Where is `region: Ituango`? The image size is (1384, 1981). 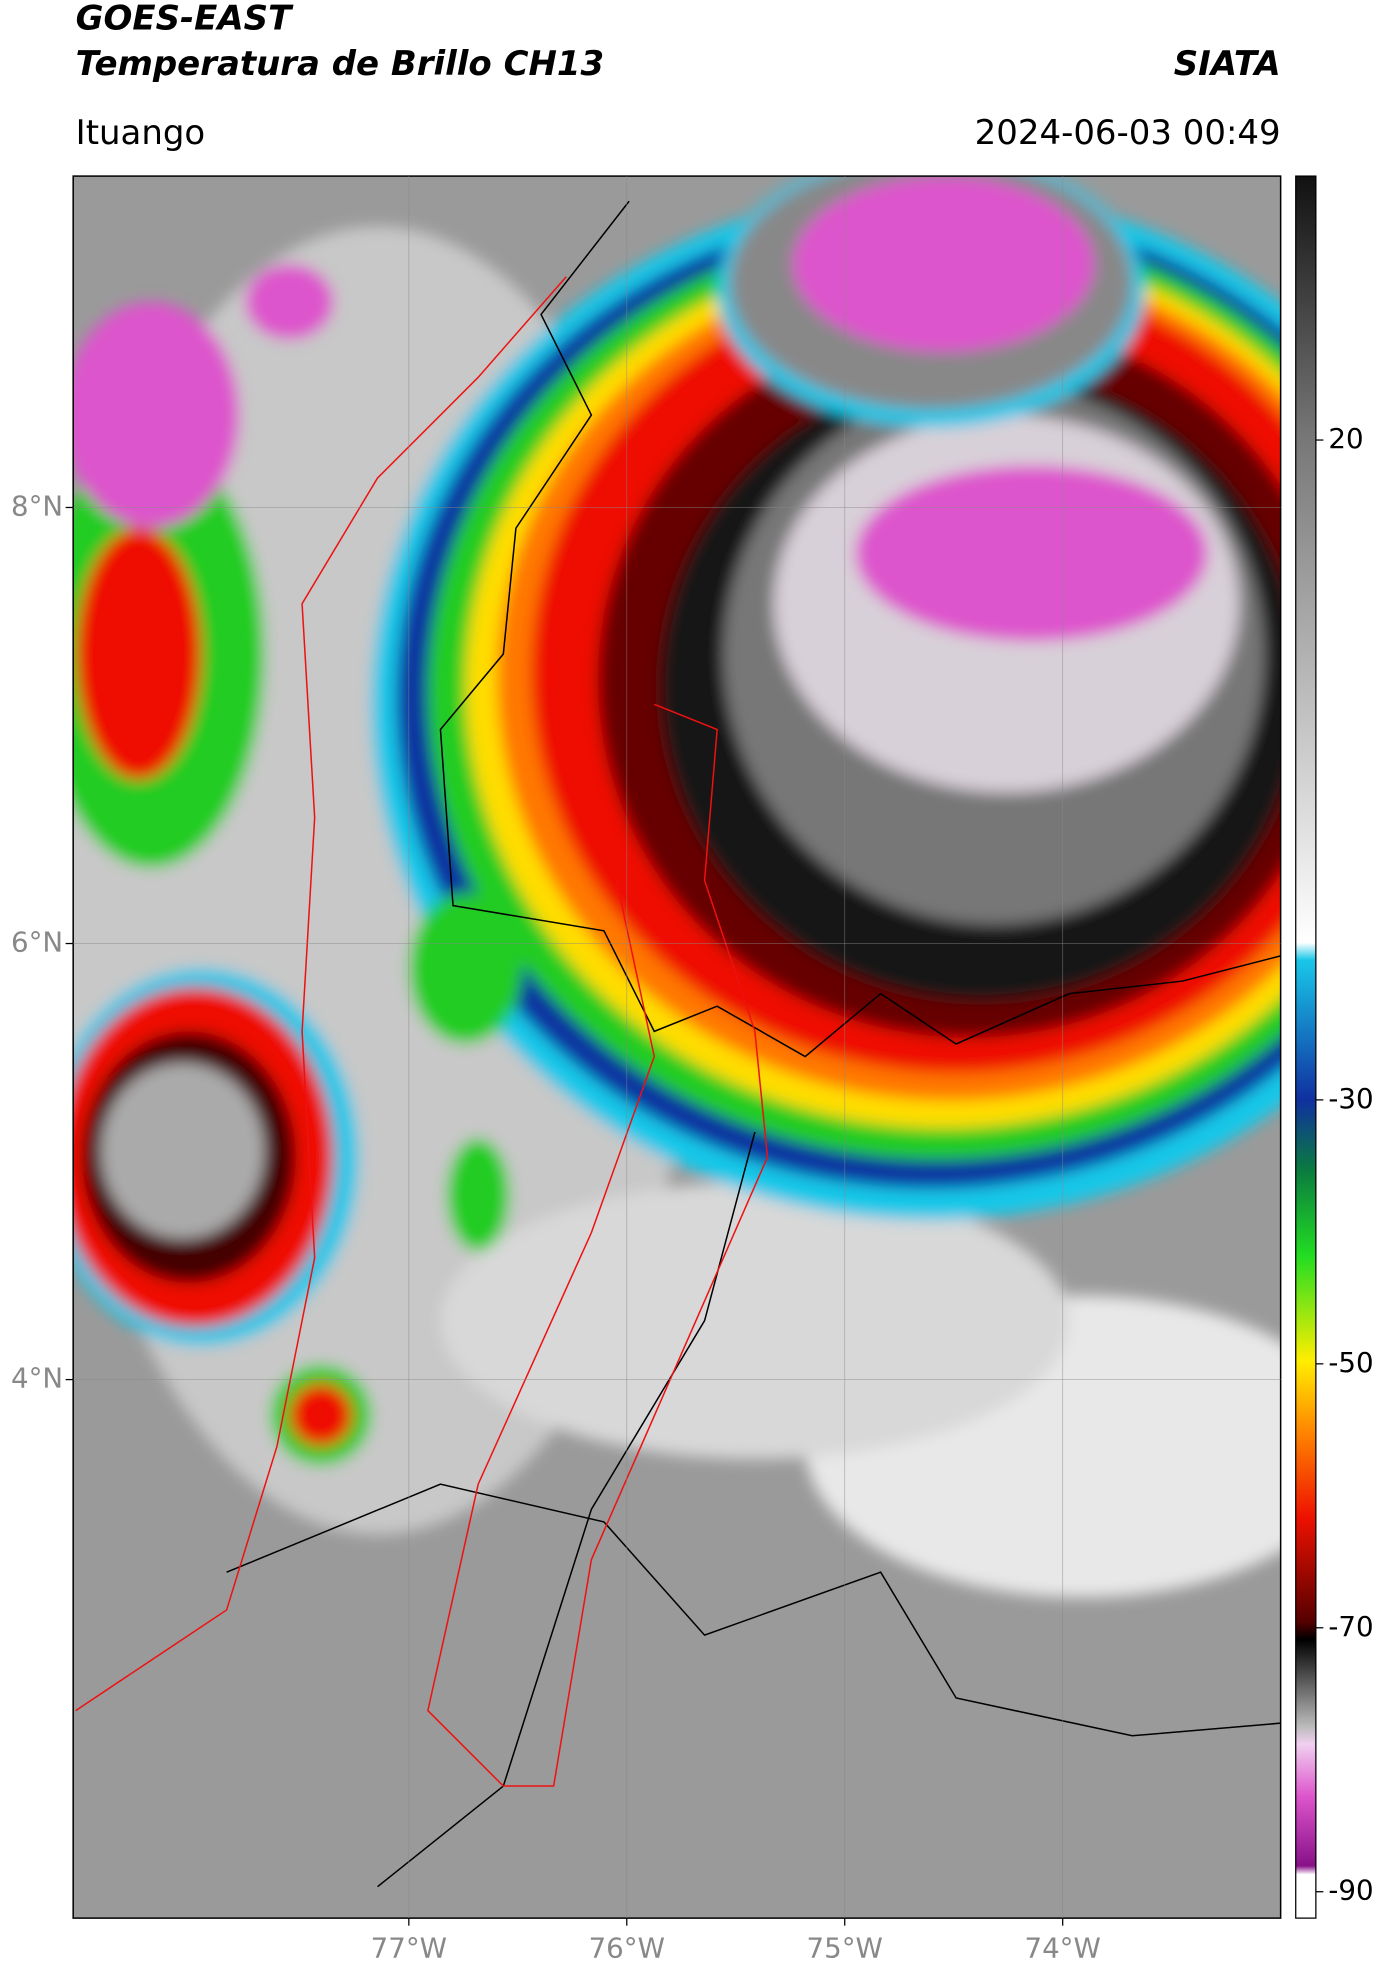 region: Ituango is located at coordinates (141, 133).